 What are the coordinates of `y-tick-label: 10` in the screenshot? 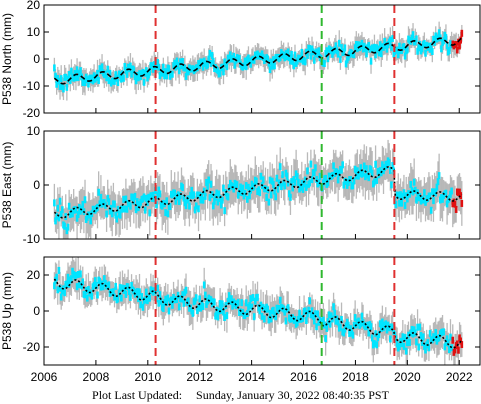 It's located at (34, 131).